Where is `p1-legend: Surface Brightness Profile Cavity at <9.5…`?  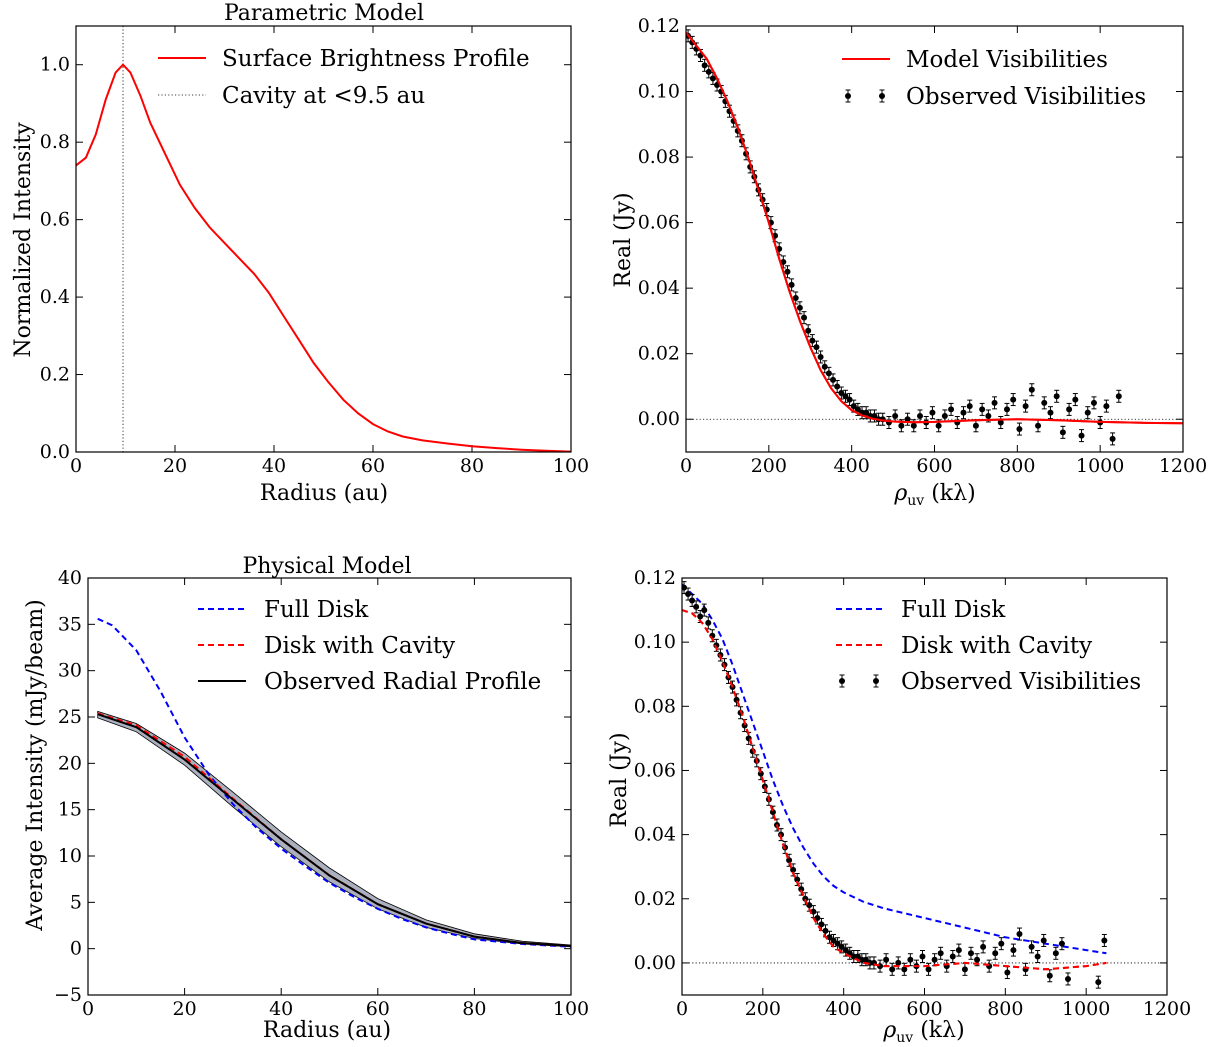 p1-legend: Surface Brightness Profile Cavity at <9.5… is located at coordinates (344, 77).